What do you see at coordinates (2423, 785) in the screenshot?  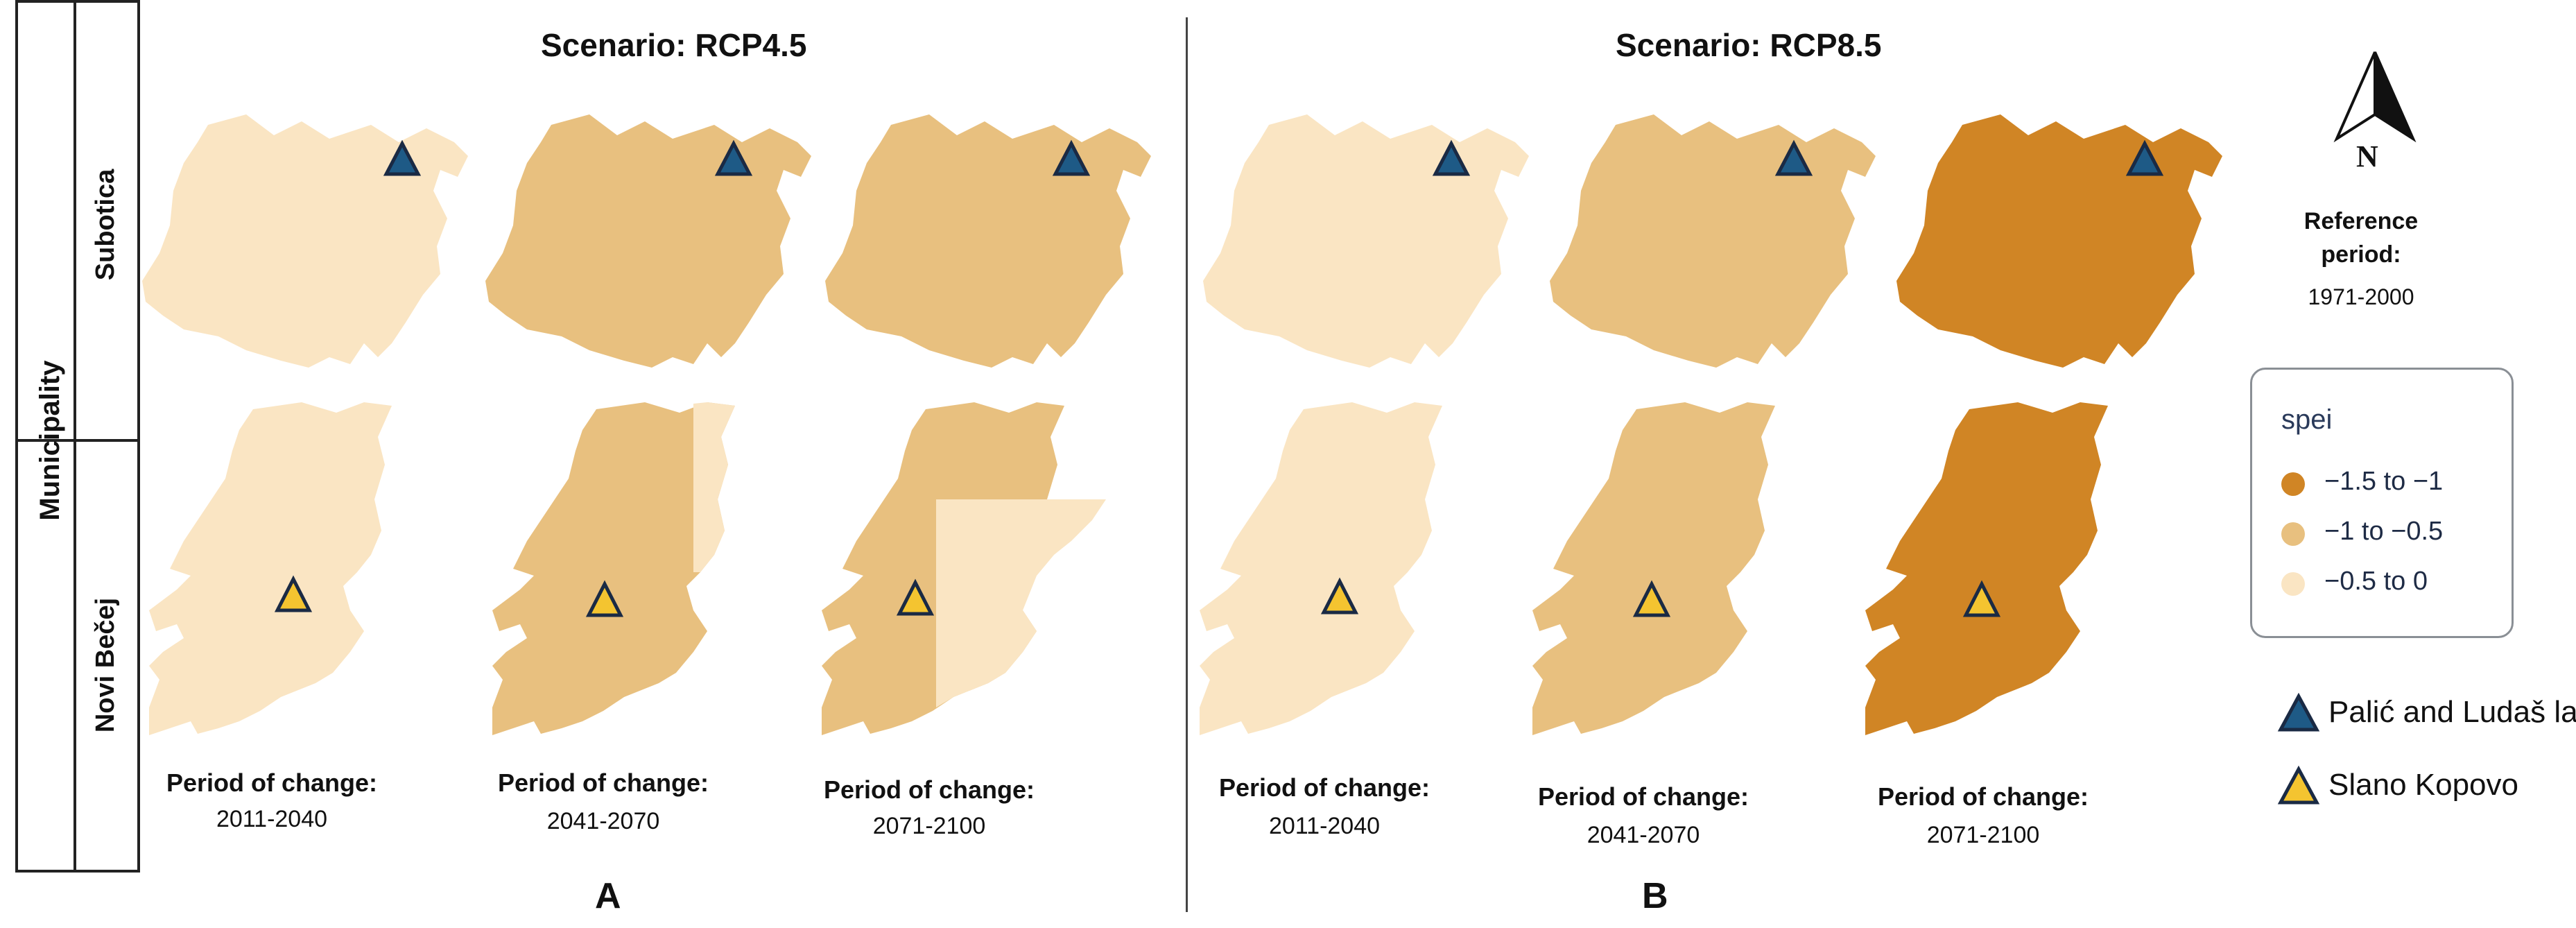 I see `marker-label-slano-kopovo: Slano Kopovo` at bounding box center [2423, 785].